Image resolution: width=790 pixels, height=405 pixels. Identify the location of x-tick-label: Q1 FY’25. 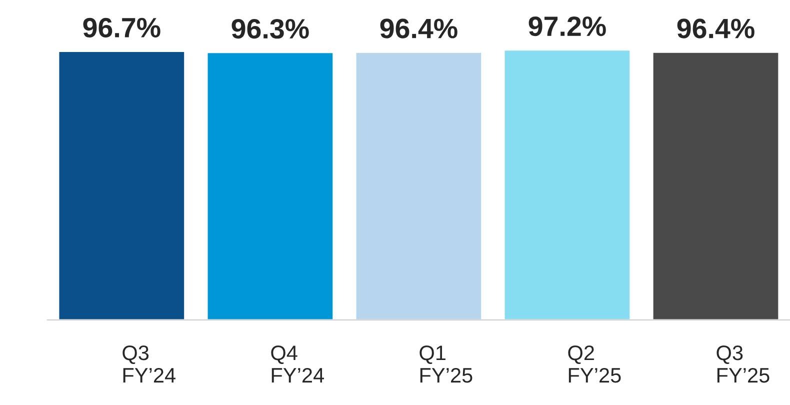
(446, 364).